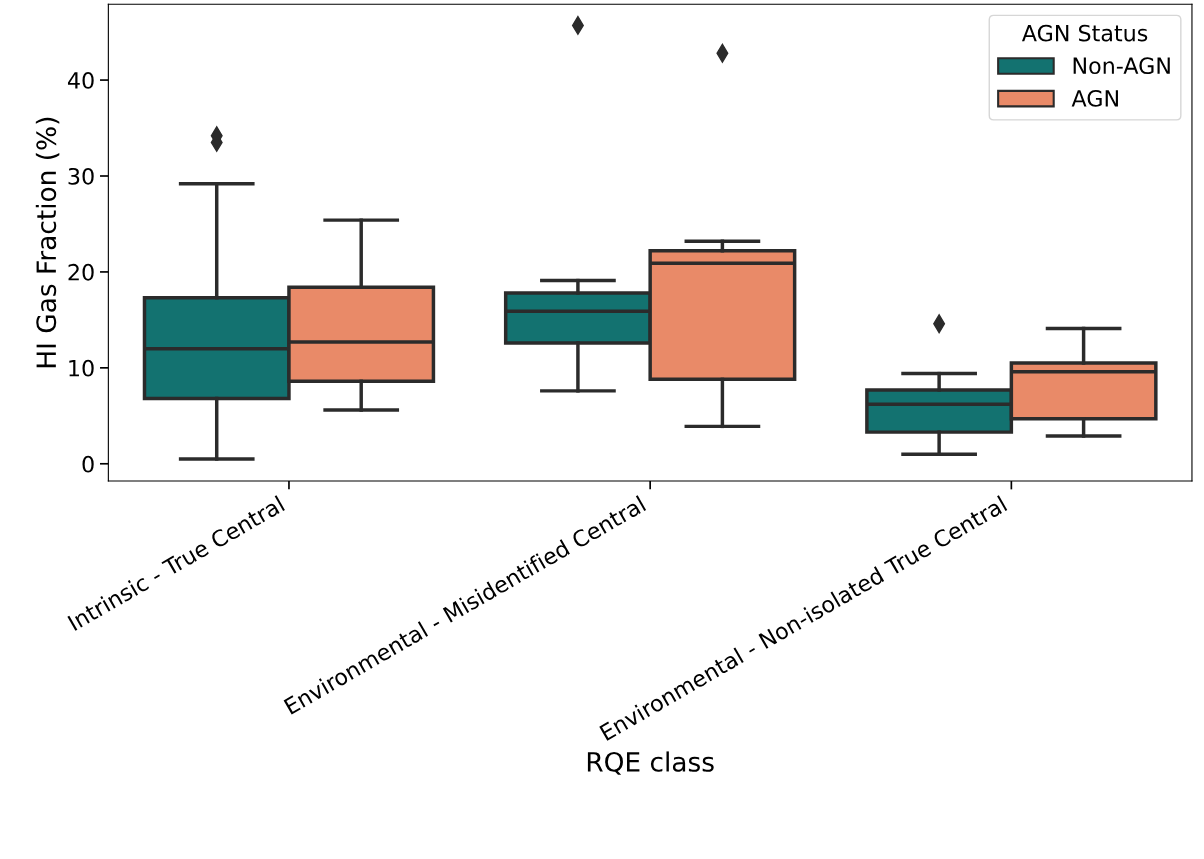 This screenshot has width=1204, height=859. I want to click on legend-label: AGN, so click(1094, 98).